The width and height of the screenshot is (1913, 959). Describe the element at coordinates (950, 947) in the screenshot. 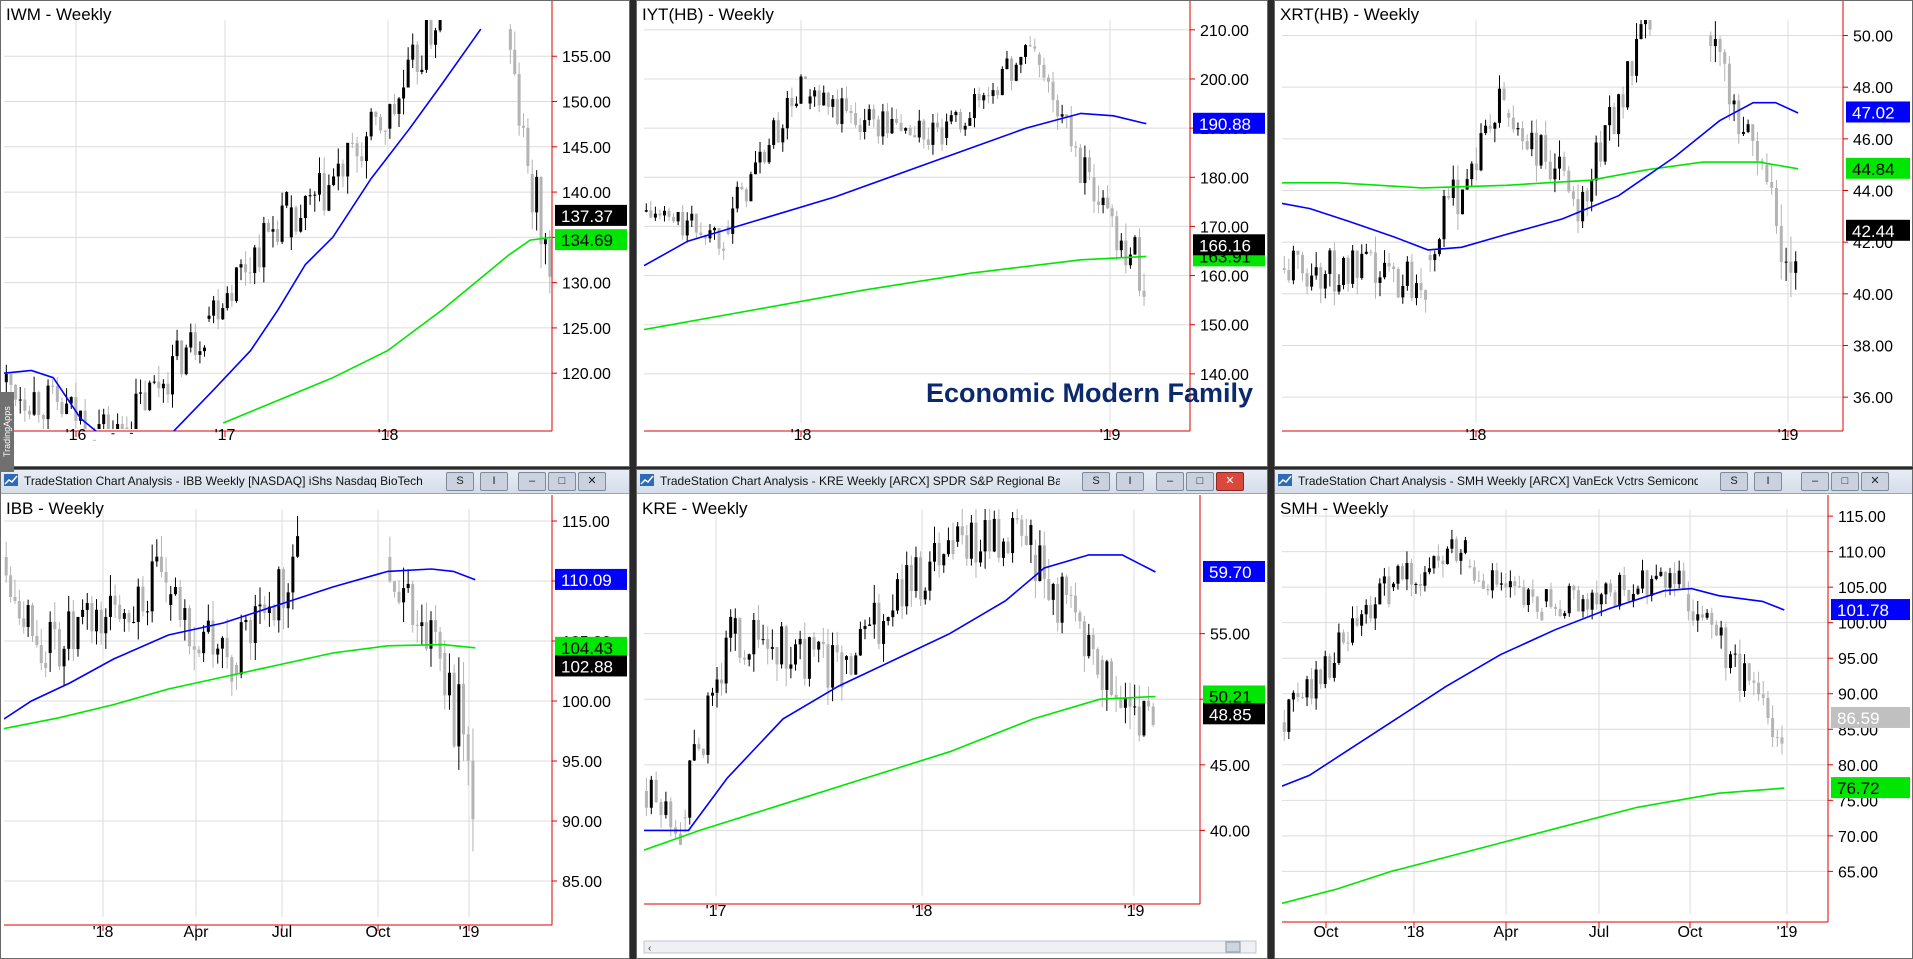

I see `horizontal-scrollbar` at that location.